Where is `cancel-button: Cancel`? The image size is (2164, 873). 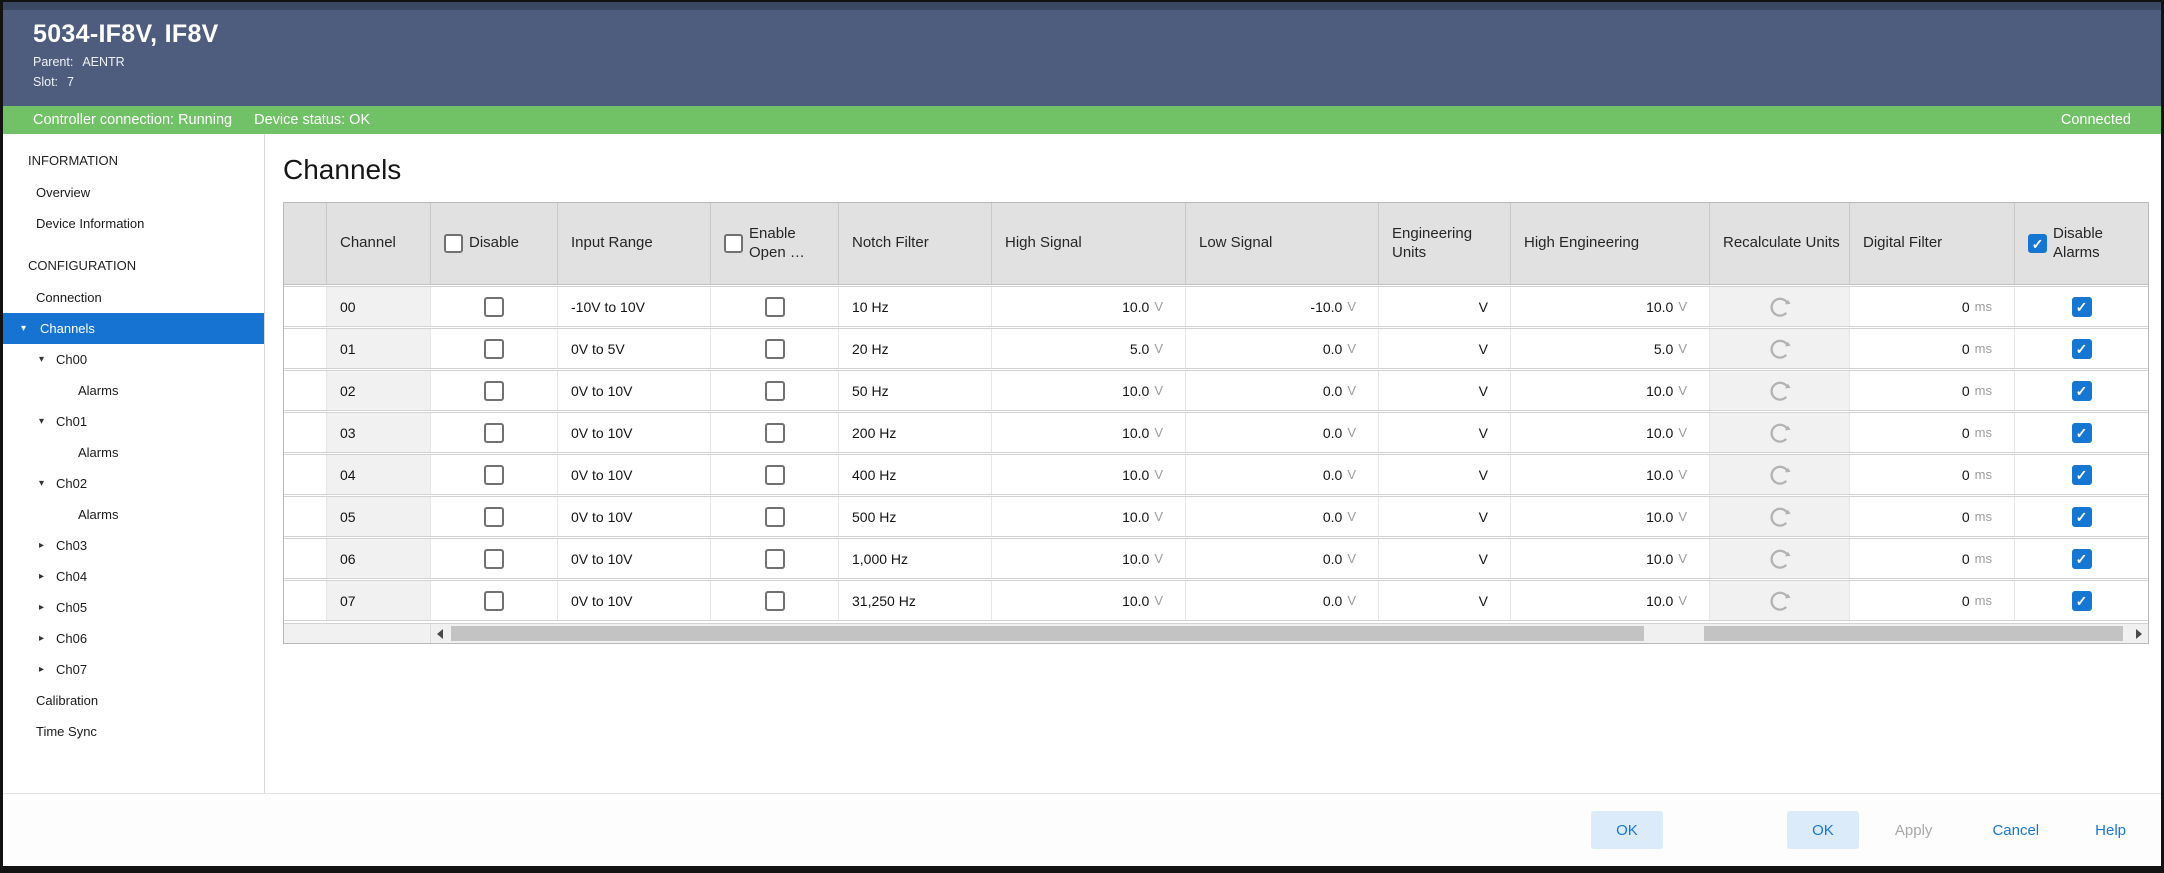 cancel-button: Cancel is located at coordinates (2015, 830).